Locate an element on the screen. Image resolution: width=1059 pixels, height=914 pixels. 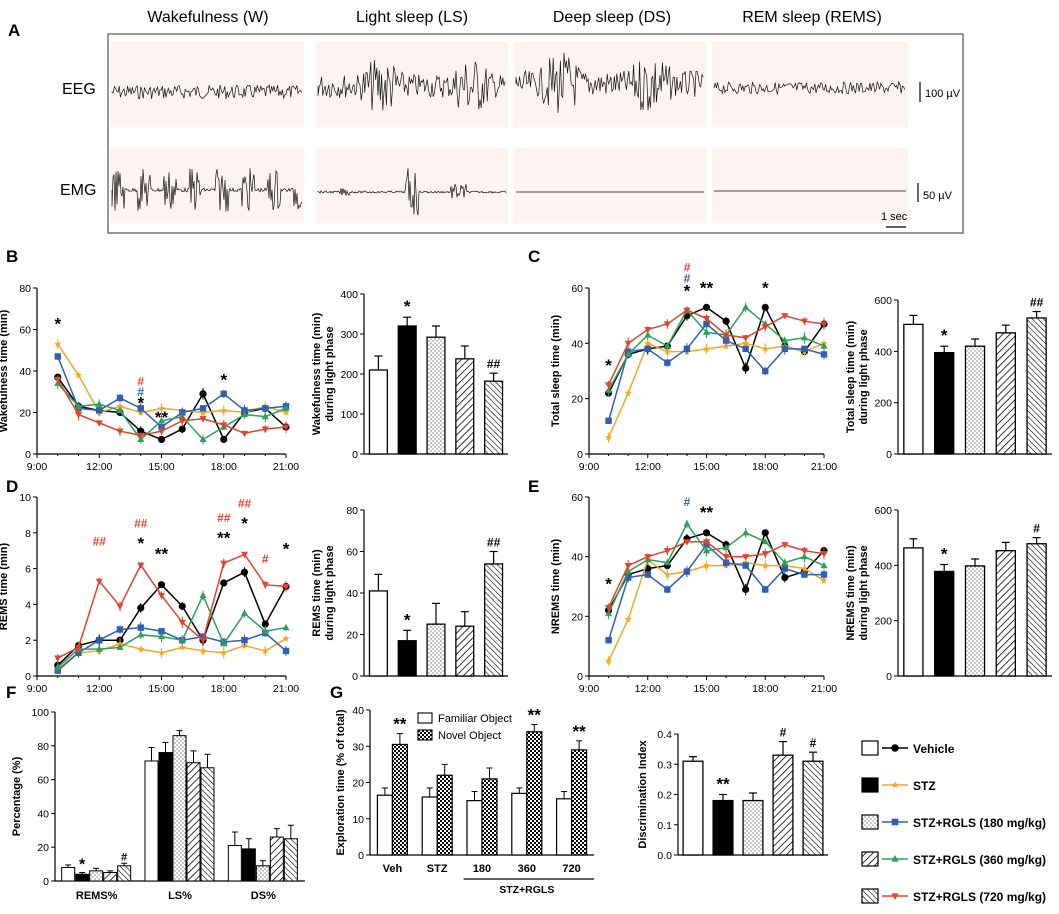
x-tick-label: 21:00 is located at coordinates (824, 689).